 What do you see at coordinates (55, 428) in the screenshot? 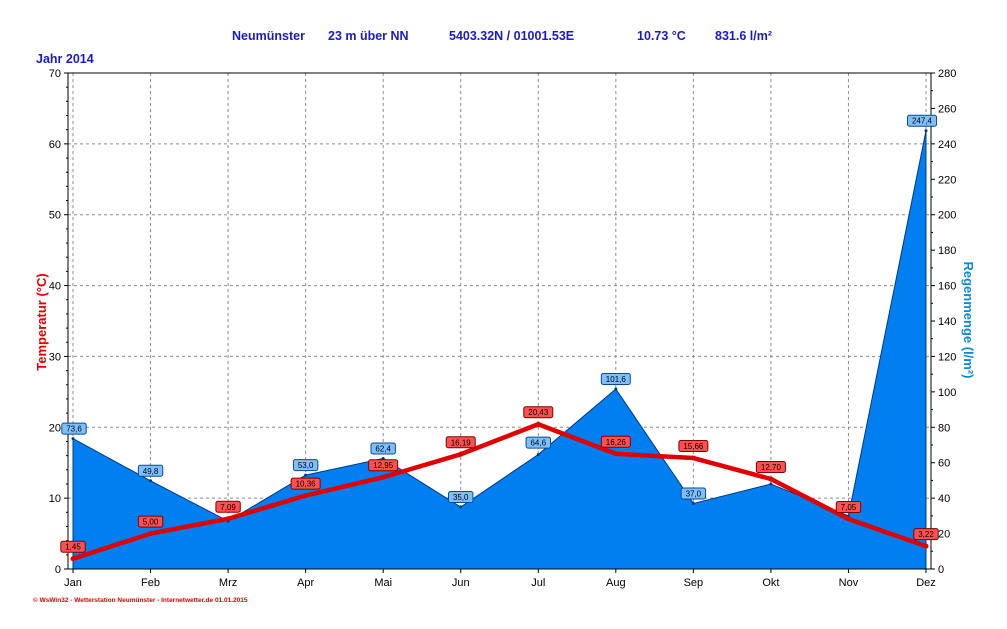
I see `y-tick-label-left: 20` at bounding box center [55, 428].